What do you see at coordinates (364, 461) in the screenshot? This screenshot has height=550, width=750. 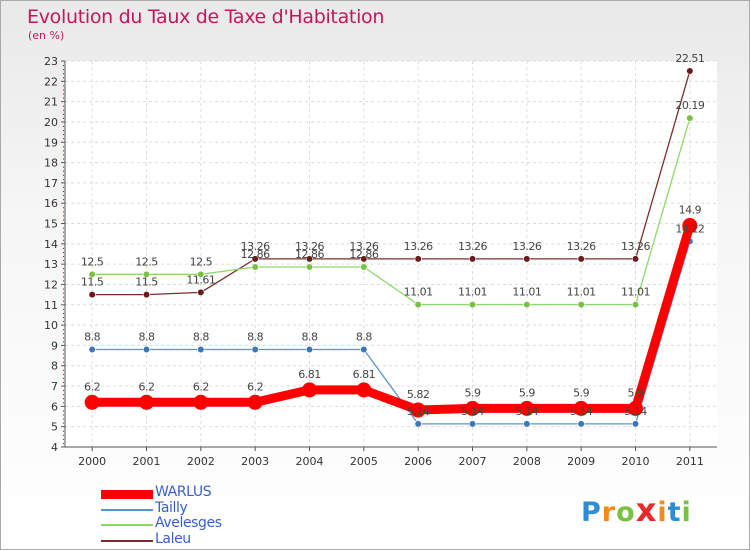 I see `x-tick-label: 2005` at bounding box center [364, 461].